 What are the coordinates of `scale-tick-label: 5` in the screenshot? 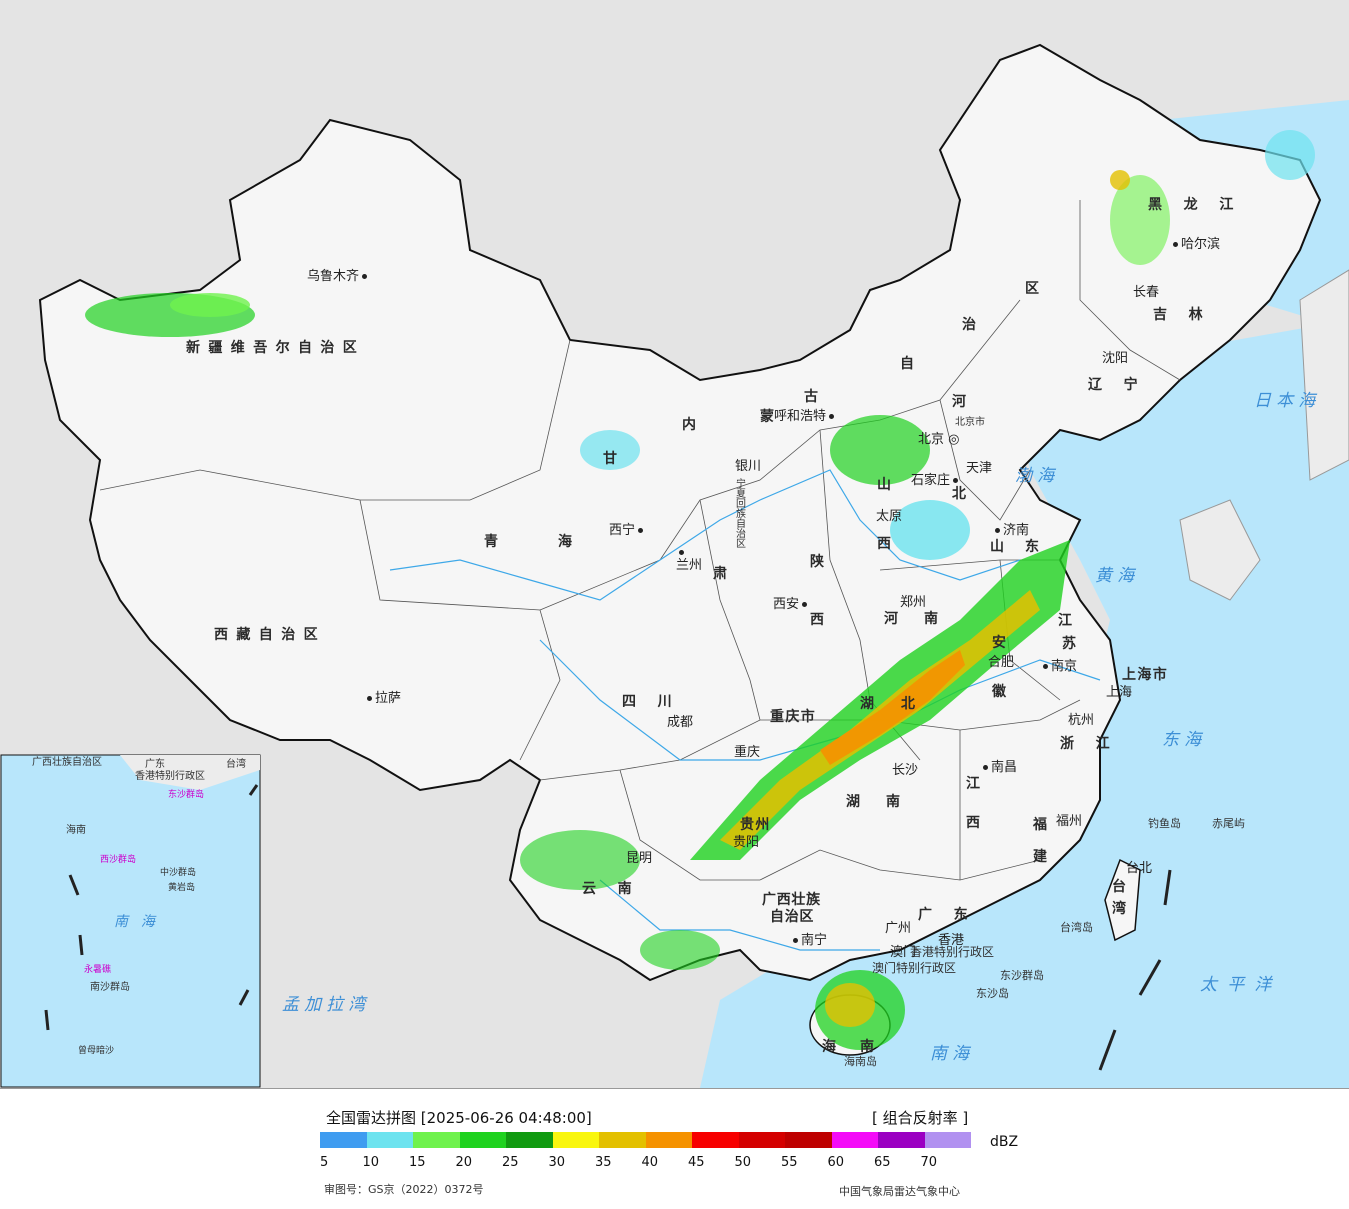 It's located at (324, 1162).